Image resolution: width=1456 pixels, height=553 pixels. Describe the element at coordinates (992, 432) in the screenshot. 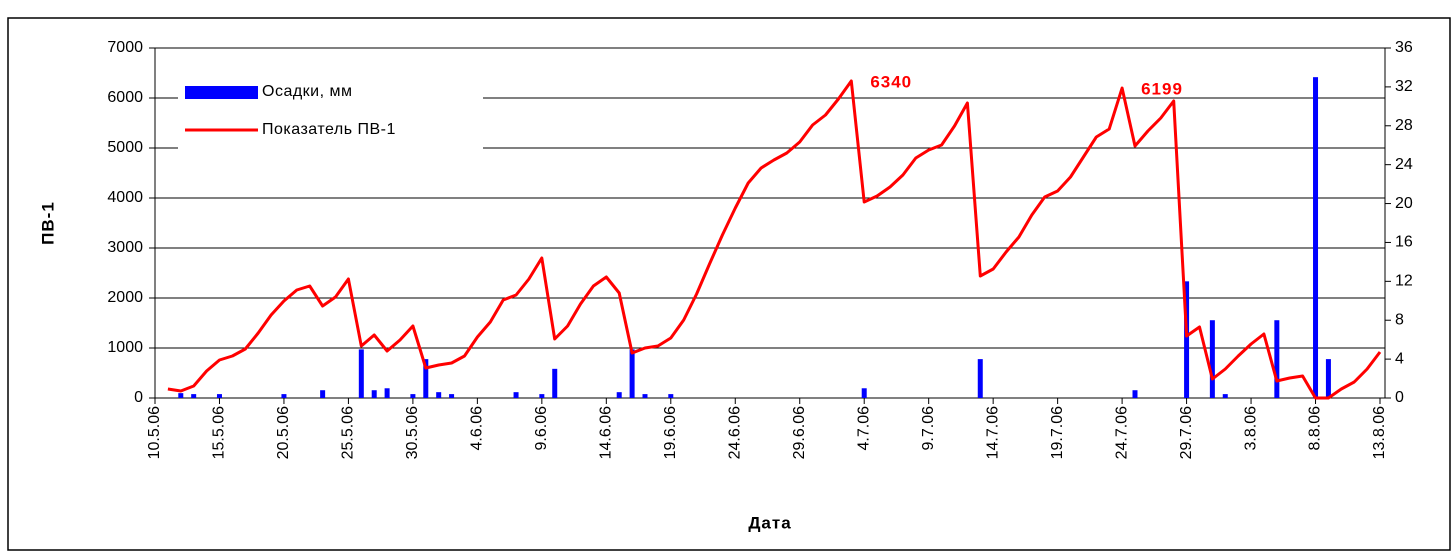

I see `x-tick-label: 14.7.06` at that location.